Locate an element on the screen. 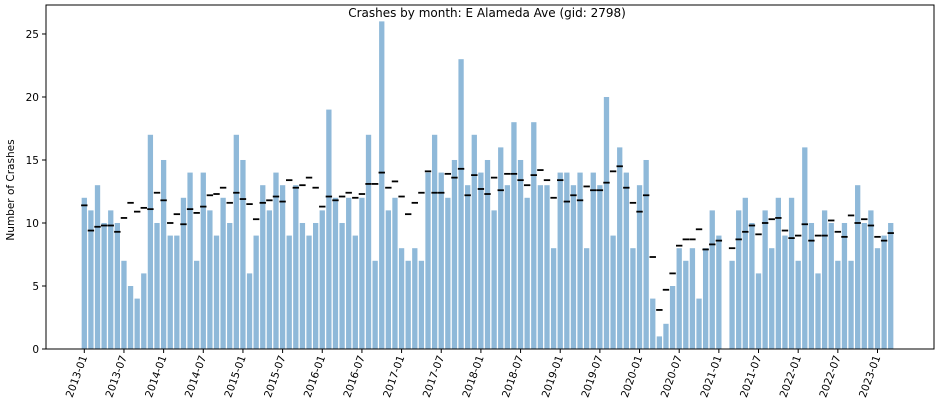  x-tick-label: 2020-07 is located at coordinates (672, 376).